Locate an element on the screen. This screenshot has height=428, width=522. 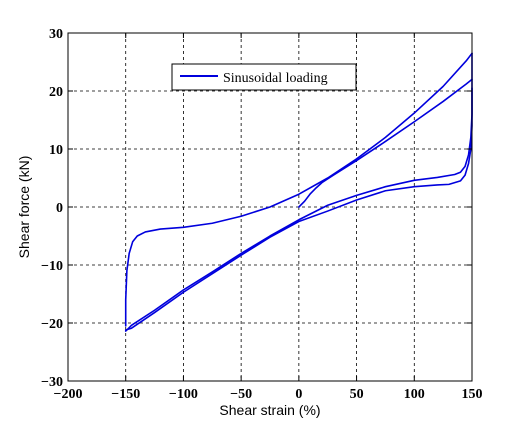
y-tick-label: −20 is located at coordinates (52, 324).